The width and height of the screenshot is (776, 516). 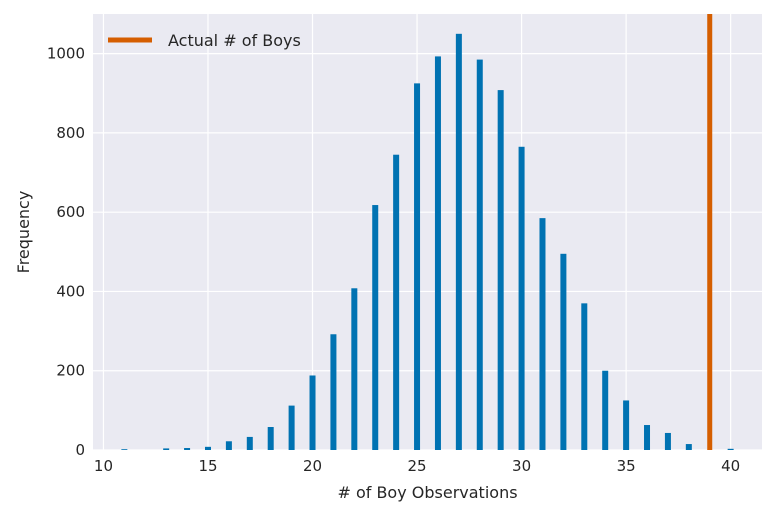 What do you see at coordinates (207, 466) in the screenshot?
I see `x-tick-label: 15` at bounding box center [207, 466].